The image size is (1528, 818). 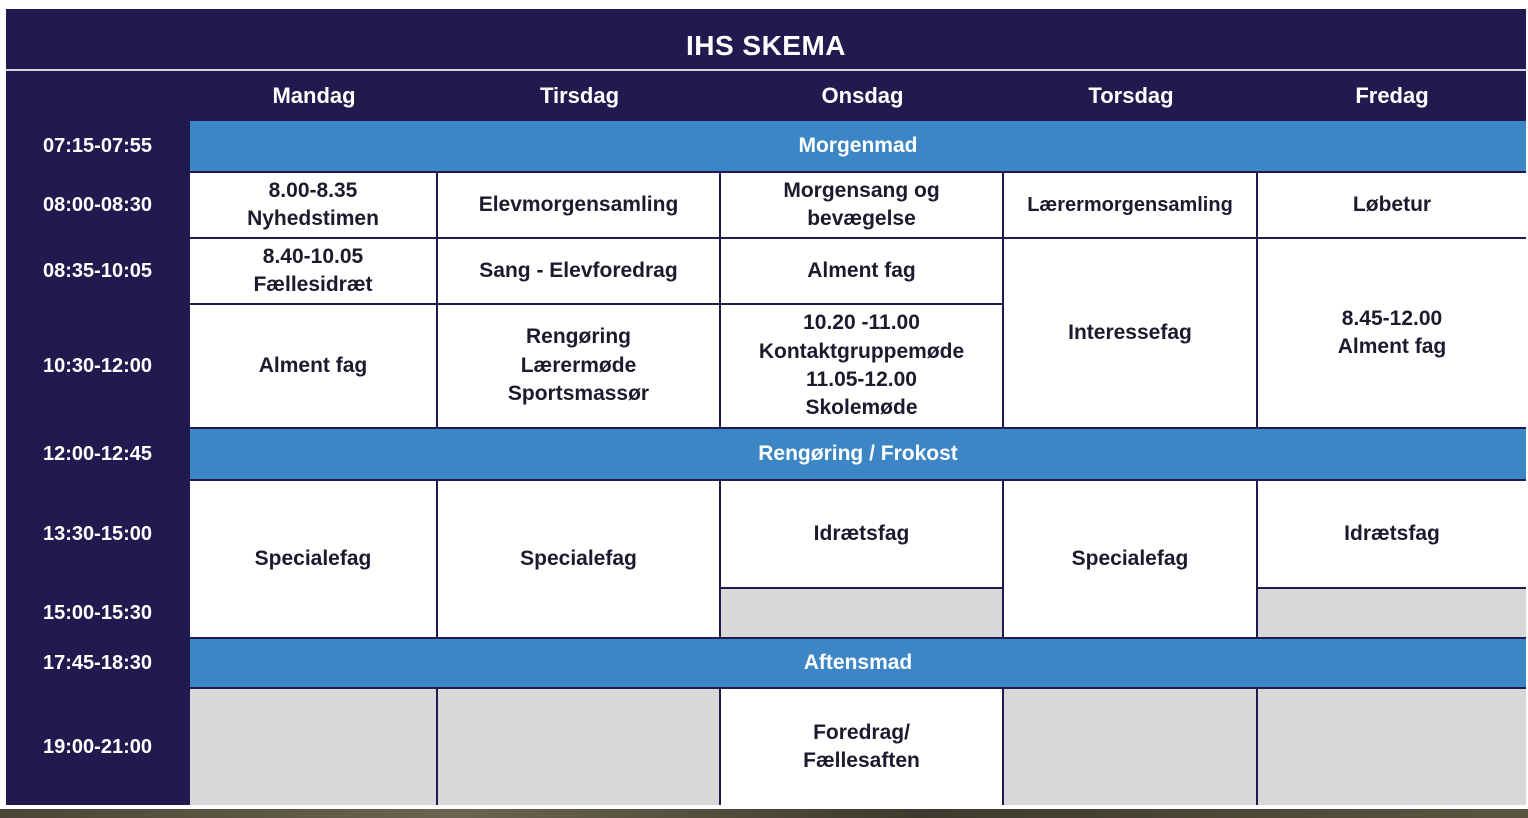 What do you see at coordinates (858, 146) in the screenshot?
I see `band-morgenmad: Morgenmad` at bounding box center [858, 146].